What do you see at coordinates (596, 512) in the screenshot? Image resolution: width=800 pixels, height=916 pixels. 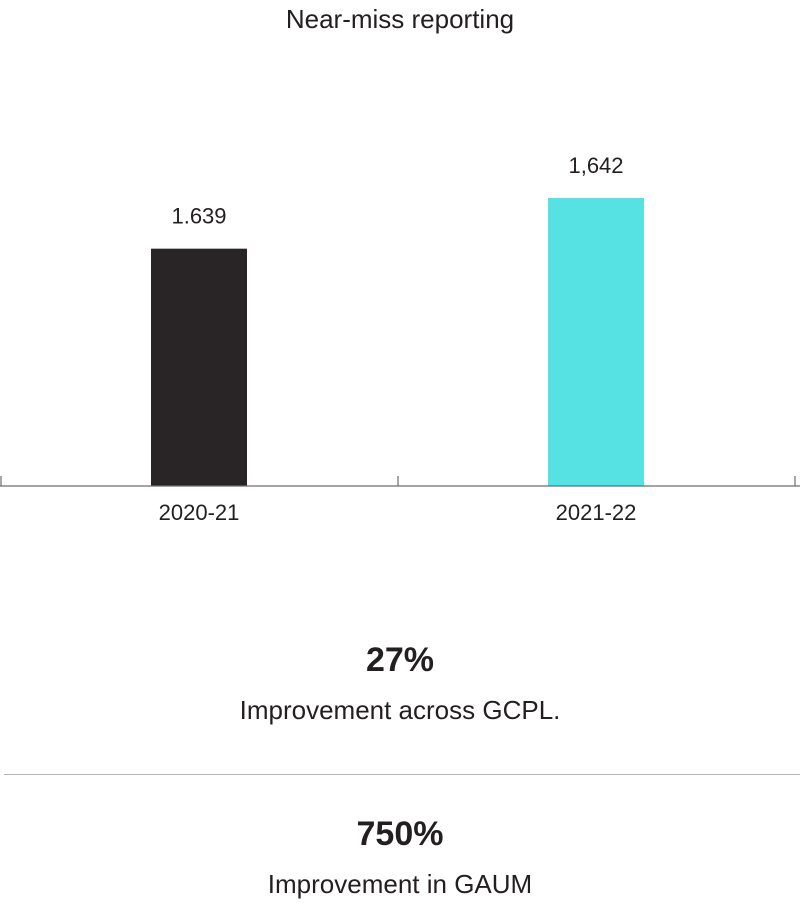 I see `tick-label-2021-22: 2021-22` at bounding box center [596, 512].